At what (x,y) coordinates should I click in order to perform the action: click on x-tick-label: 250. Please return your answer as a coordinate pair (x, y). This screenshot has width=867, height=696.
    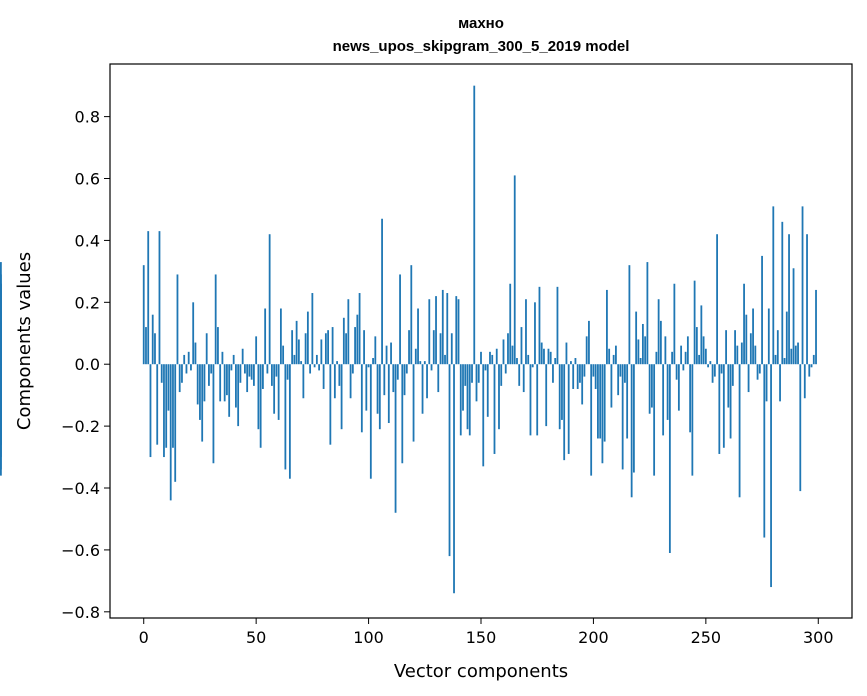
    Looking at the image, I should click on (706, 637).